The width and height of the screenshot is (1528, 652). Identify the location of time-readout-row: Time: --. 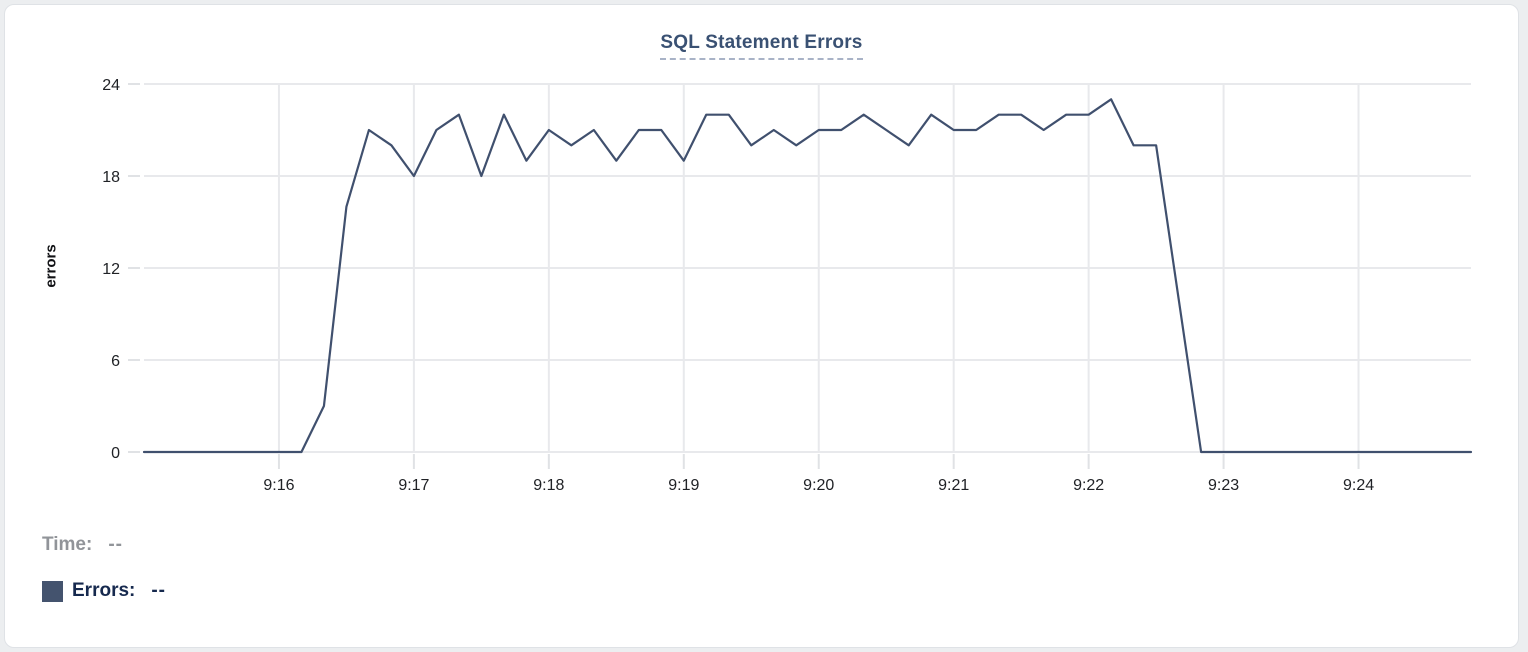
(104, 545).